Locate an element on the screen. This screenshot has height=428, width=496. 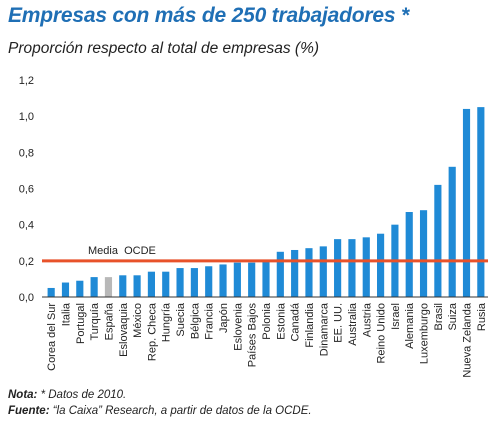
x-tick-label: Estonia is located at coordinates (281, 321).